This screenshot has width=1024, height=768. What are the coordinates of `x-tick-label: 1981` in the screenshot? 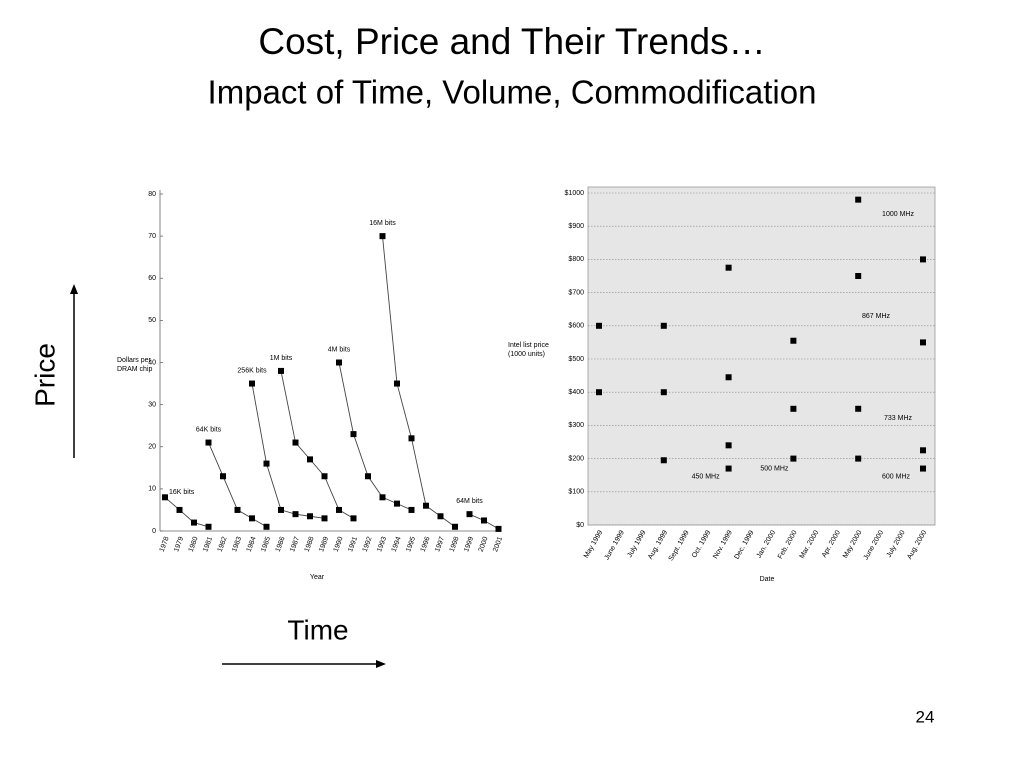 It's located at (208, 544).